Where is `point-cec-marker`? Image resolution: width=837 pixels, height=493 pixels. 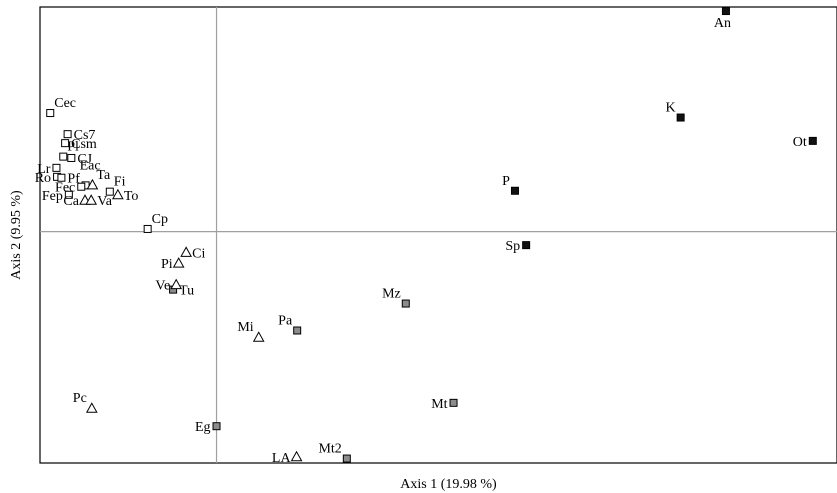
point-cec-marker is located at coordinates (50, 113).